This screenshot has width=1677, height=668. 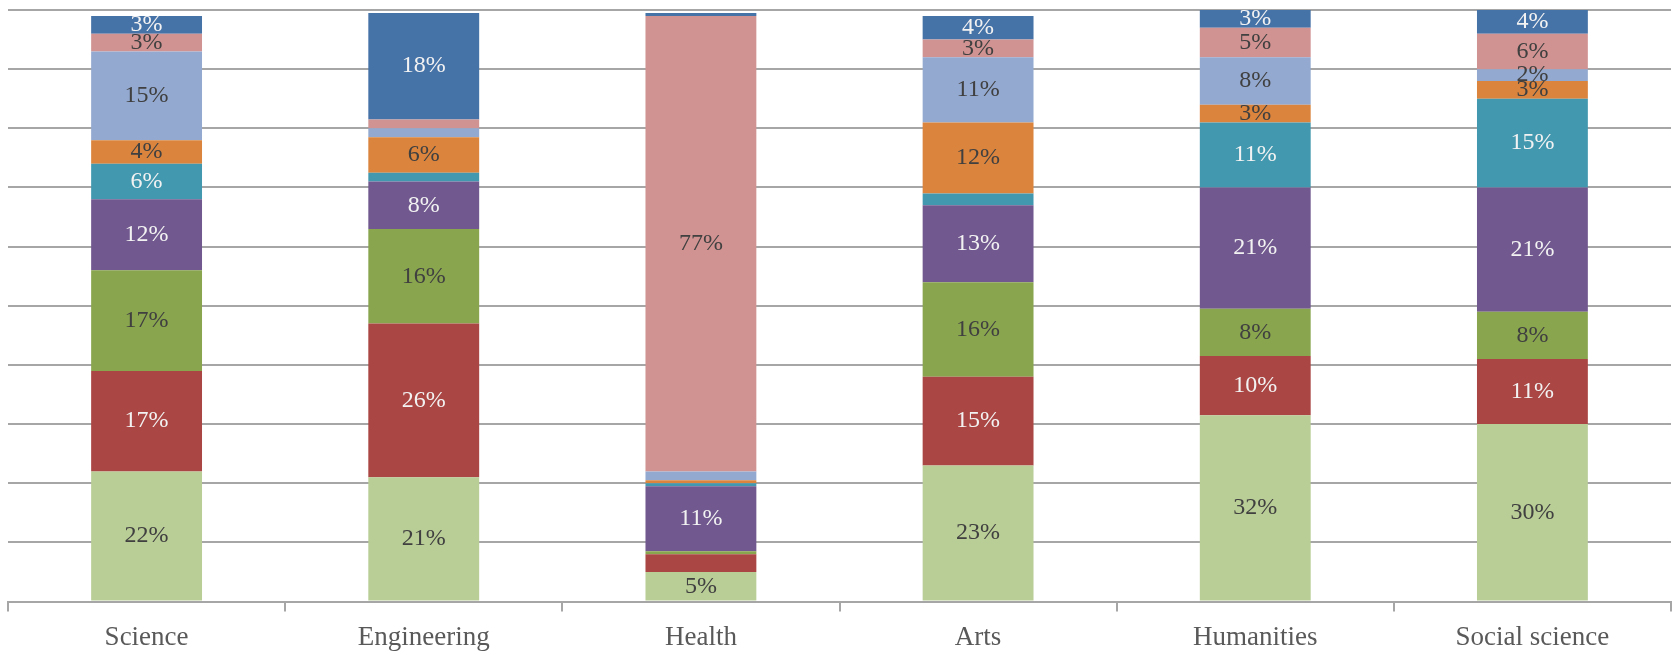 I want to click on data-label: 13%, so click(x=978, y=241).